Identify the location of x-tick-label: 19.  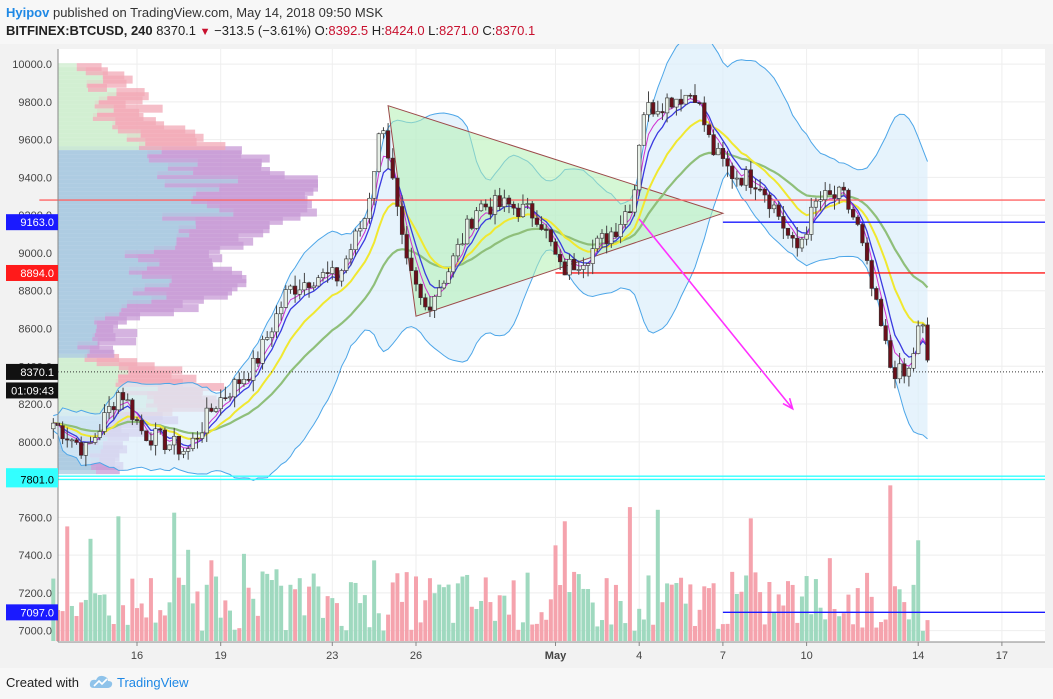
(221, 656).